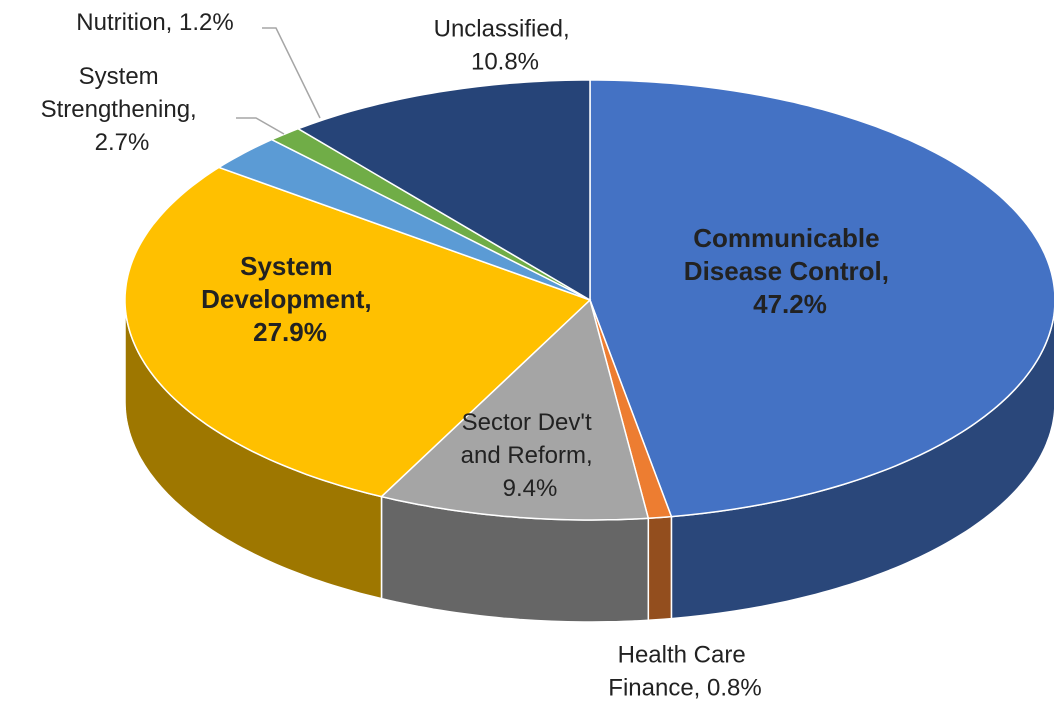 This screenshot has width=1054, height=708. I want to click on label-line: and Reform,, so click(530, 455).